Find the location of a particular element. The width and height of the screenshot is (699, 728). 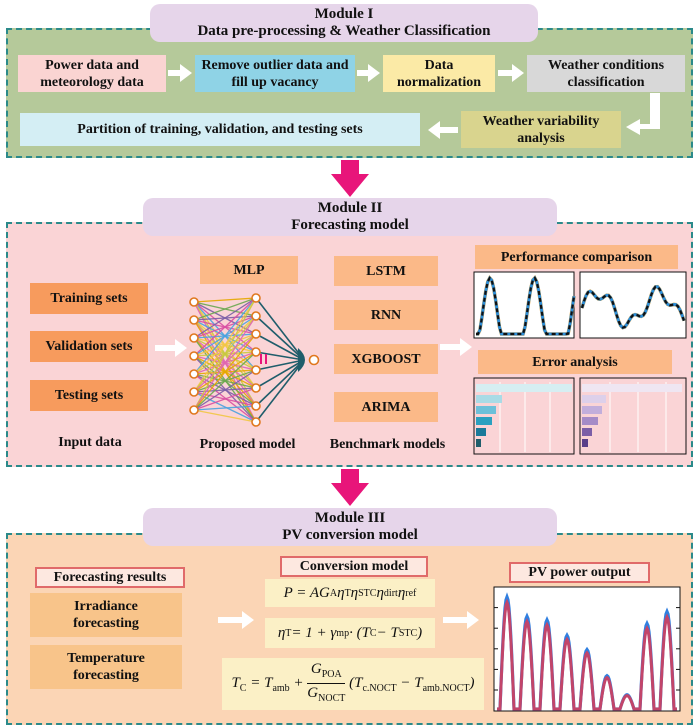

proposed-model-label: Proposed model is located at coordinates (247, 444).